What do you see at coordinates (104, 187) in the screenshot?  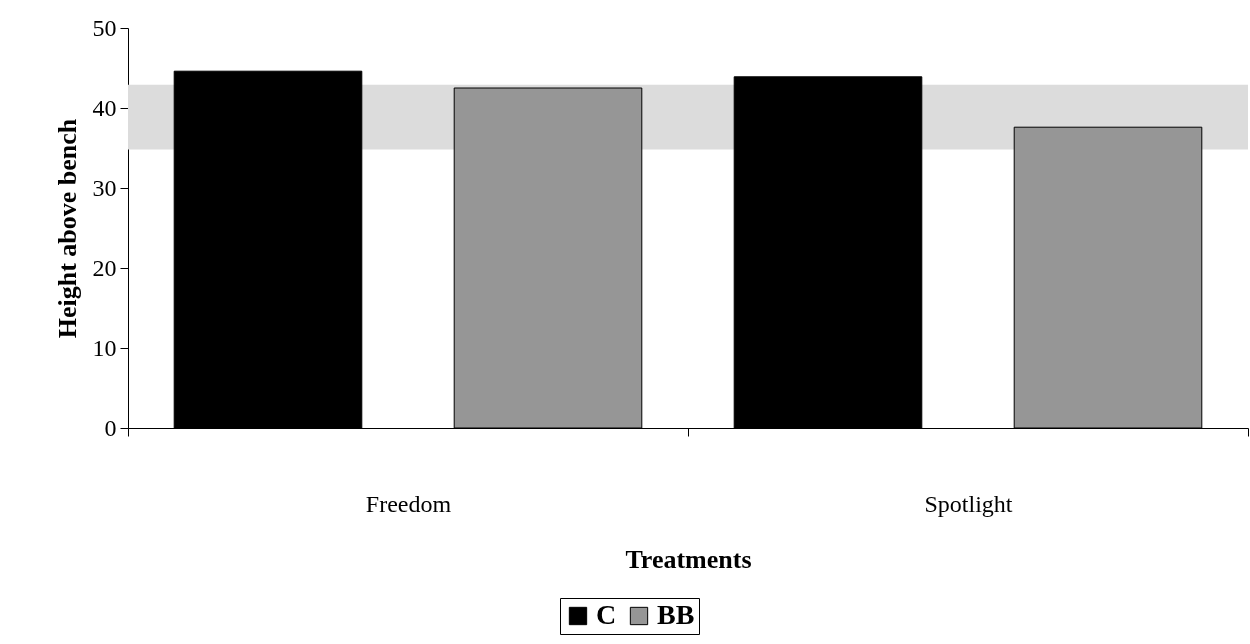 I see `y-tick-label: 30` at bounding box center [104, 187].